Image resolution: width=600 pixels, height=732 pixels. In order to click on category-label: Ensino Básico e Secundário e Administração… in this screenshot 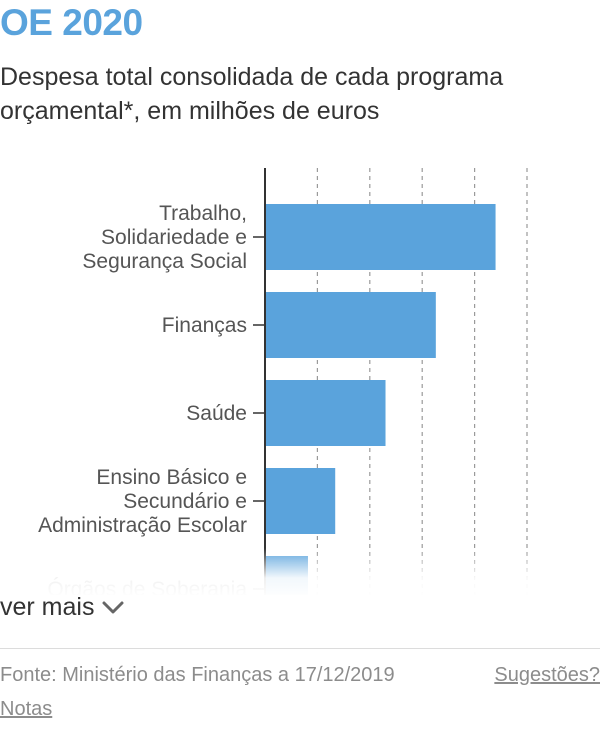, I will do `click(142, 501)`.